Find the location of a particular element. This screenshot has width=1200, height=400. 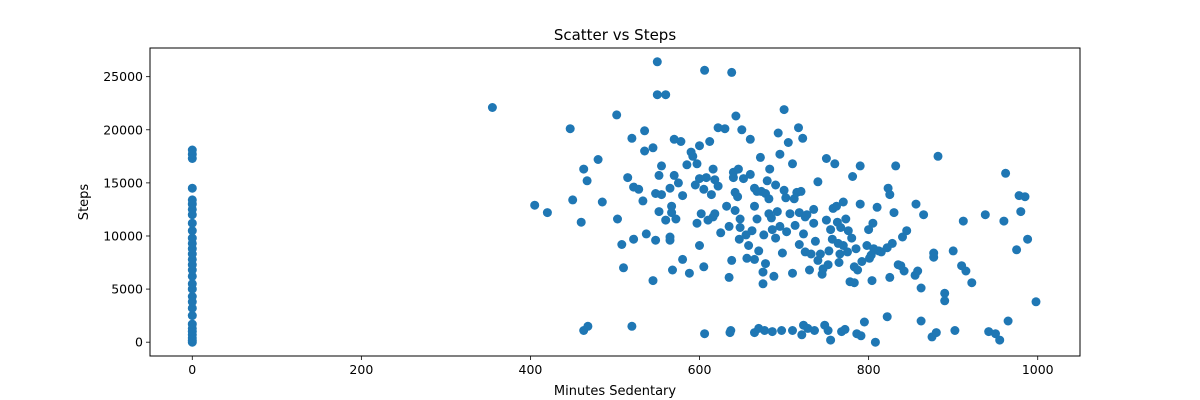

chart-title: Scatter vs Steps is located at coordinates (615, 35).